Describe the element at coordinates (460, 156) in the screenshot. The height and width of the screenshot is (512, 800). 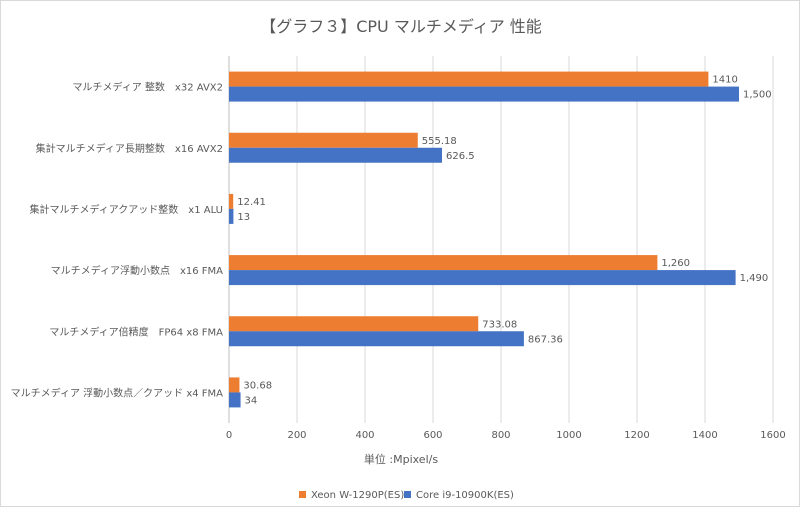
I see `data-label: 626.5` at that location.